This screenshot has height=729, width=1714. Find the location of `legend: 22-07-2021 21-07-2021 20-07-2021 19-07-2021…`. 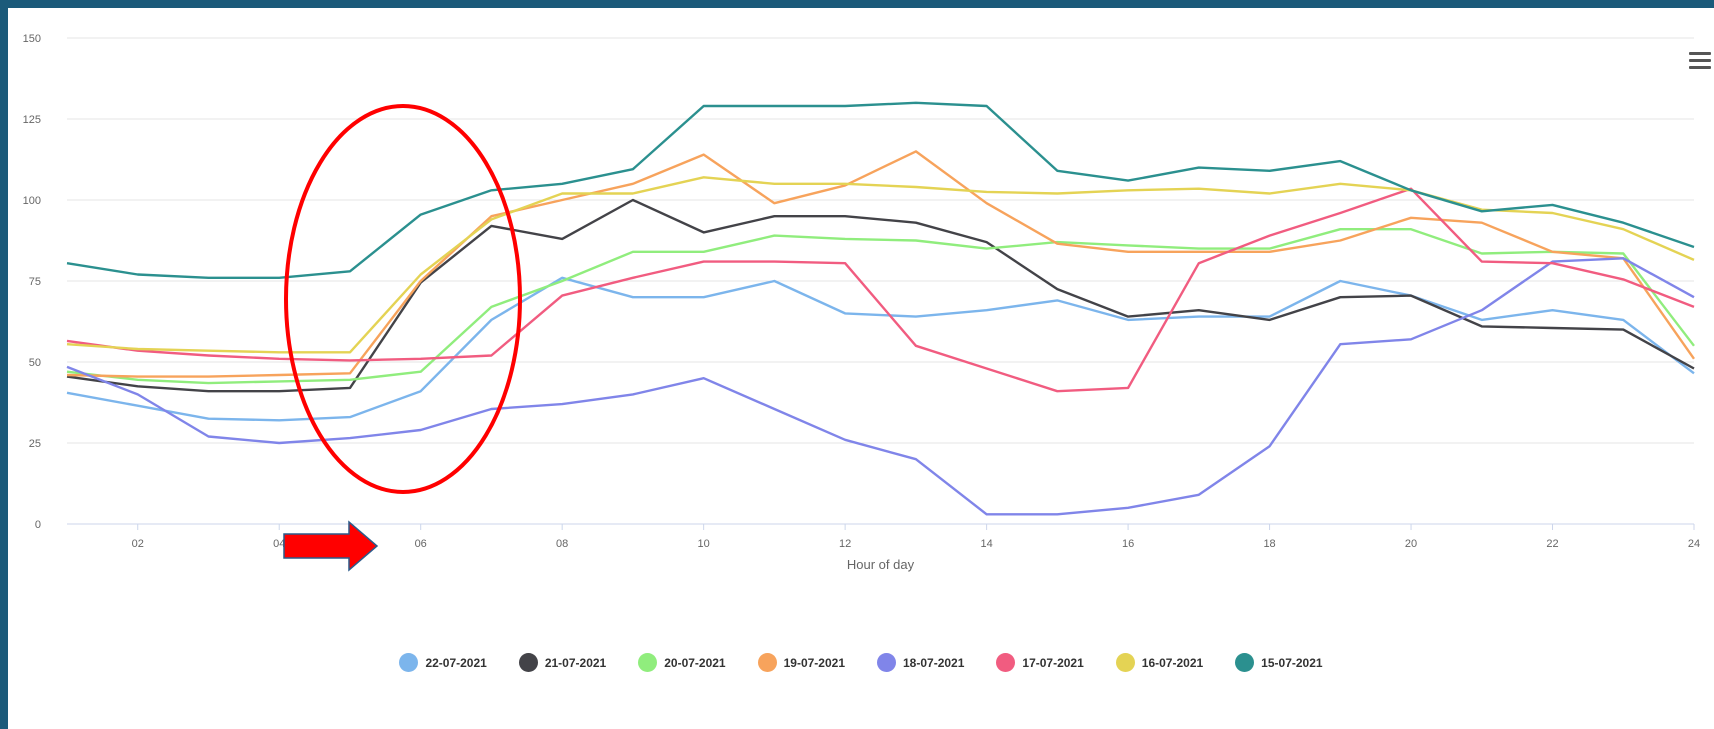

legend: 22-07-2021 21-07-2021 20-07-2021 19-07-2021… is located at coordinates (861, 662).